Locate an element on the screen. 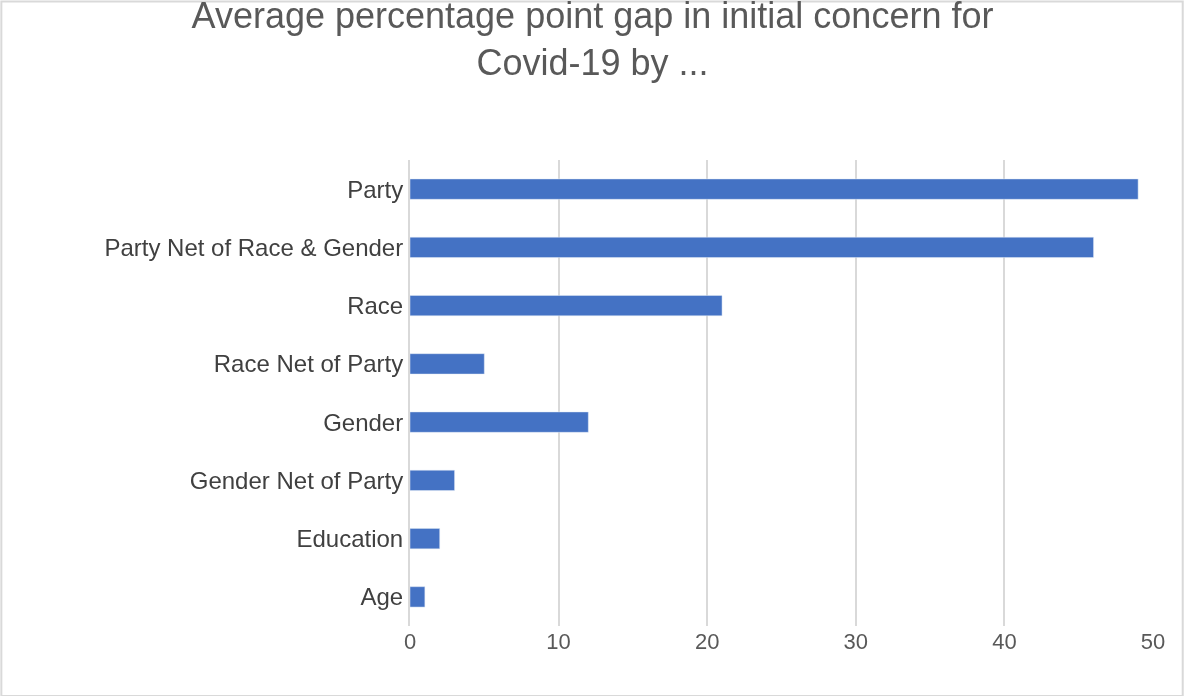  x-tick-label: 50 is located at coordinates (1153, 641).